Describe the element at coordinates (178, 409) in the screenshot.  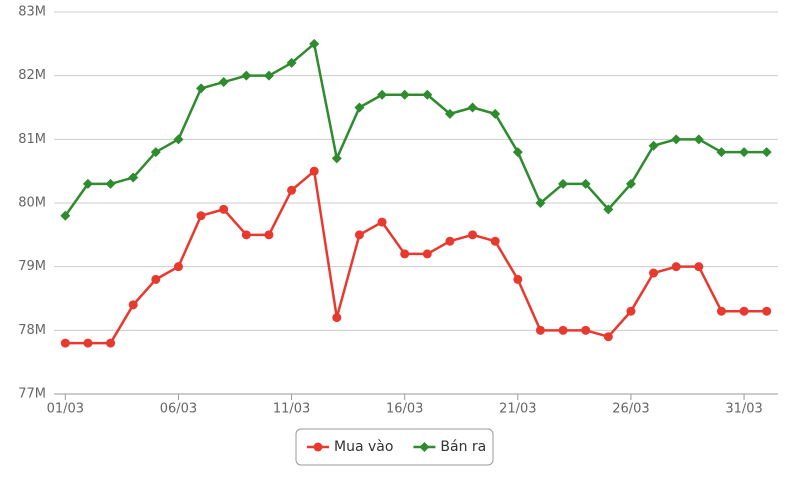
I see `x-tick-label: 06/03` at that location.